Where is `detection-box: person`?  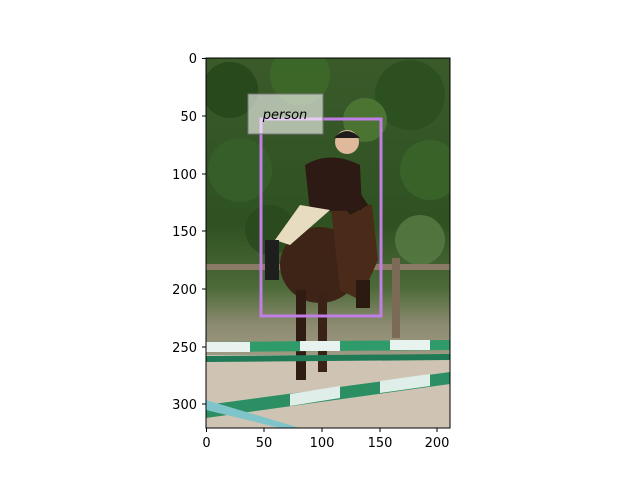 detection-box: person is located at coordinates (315, 205).